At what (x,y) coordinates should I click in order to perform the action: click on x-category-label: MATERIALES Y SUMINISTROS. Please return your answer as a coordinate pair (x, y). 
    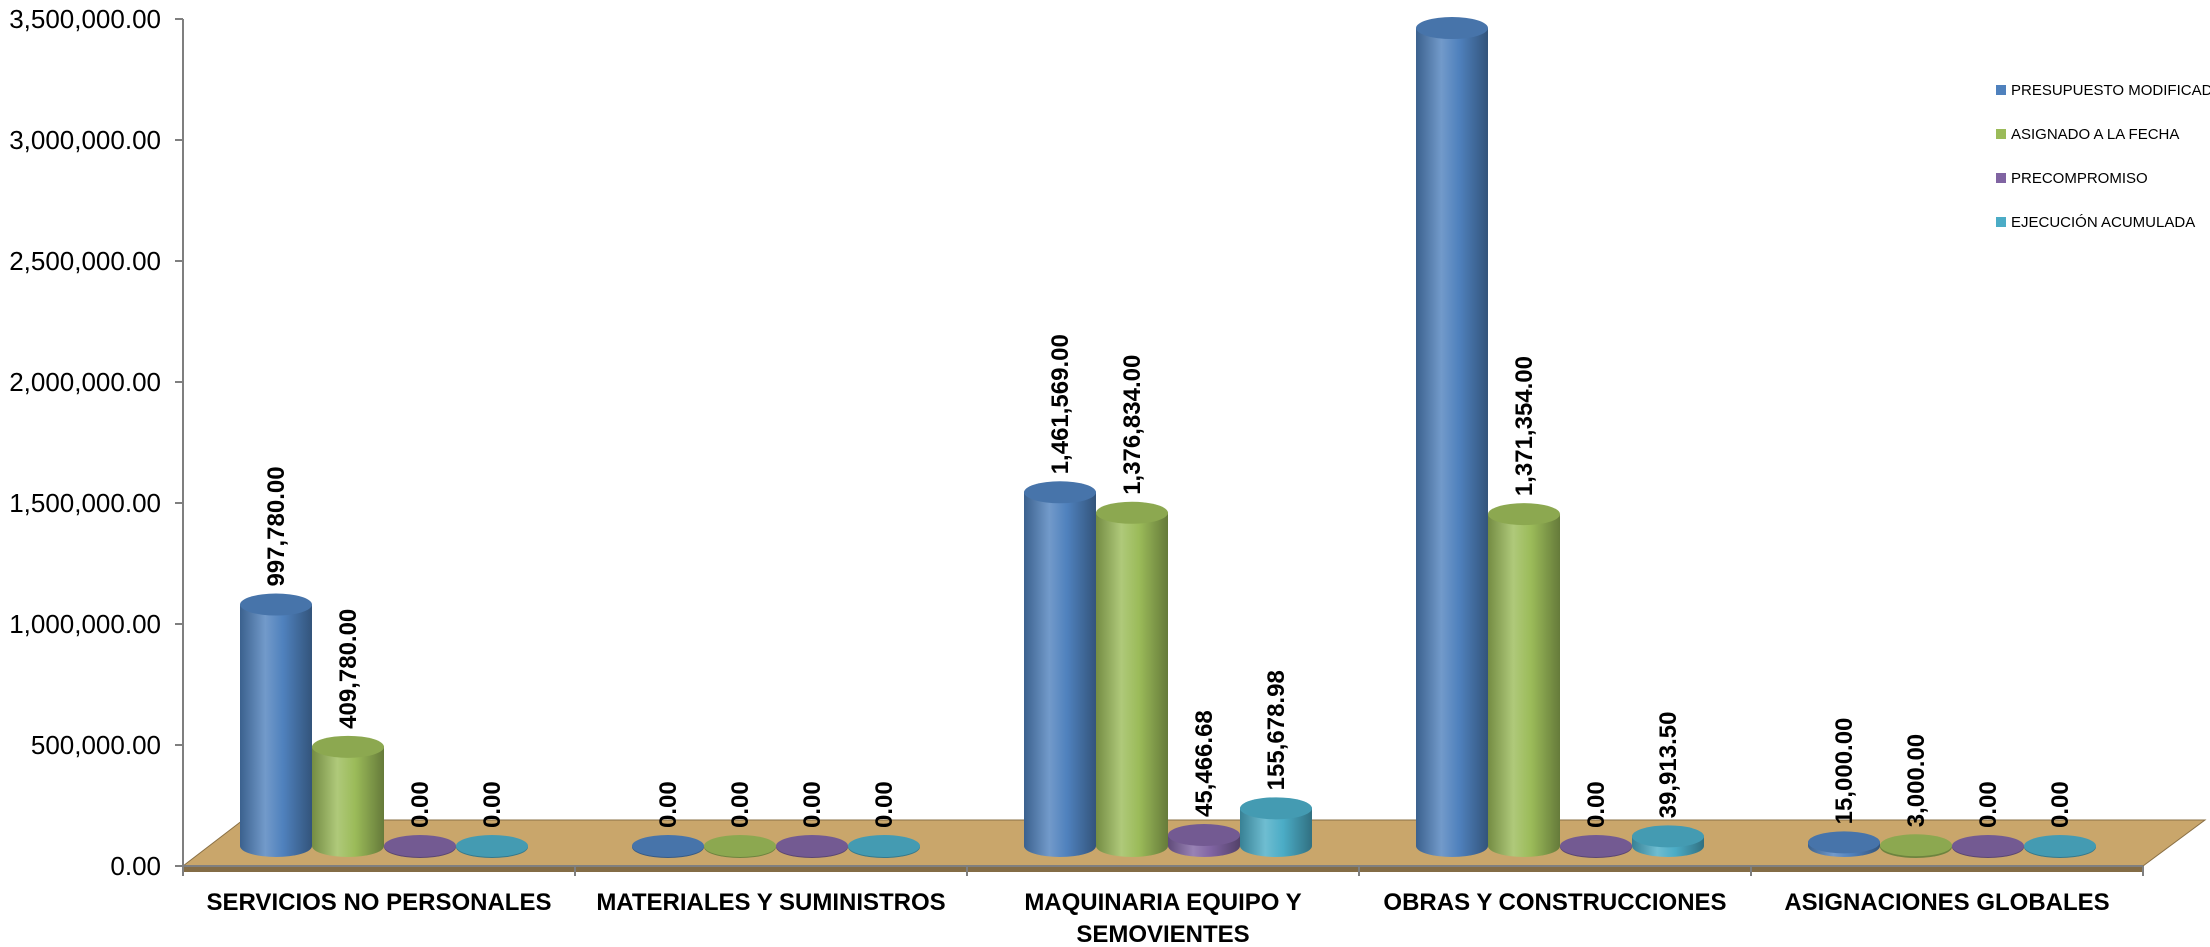
    Looking at the image, I should click on (770, 902).